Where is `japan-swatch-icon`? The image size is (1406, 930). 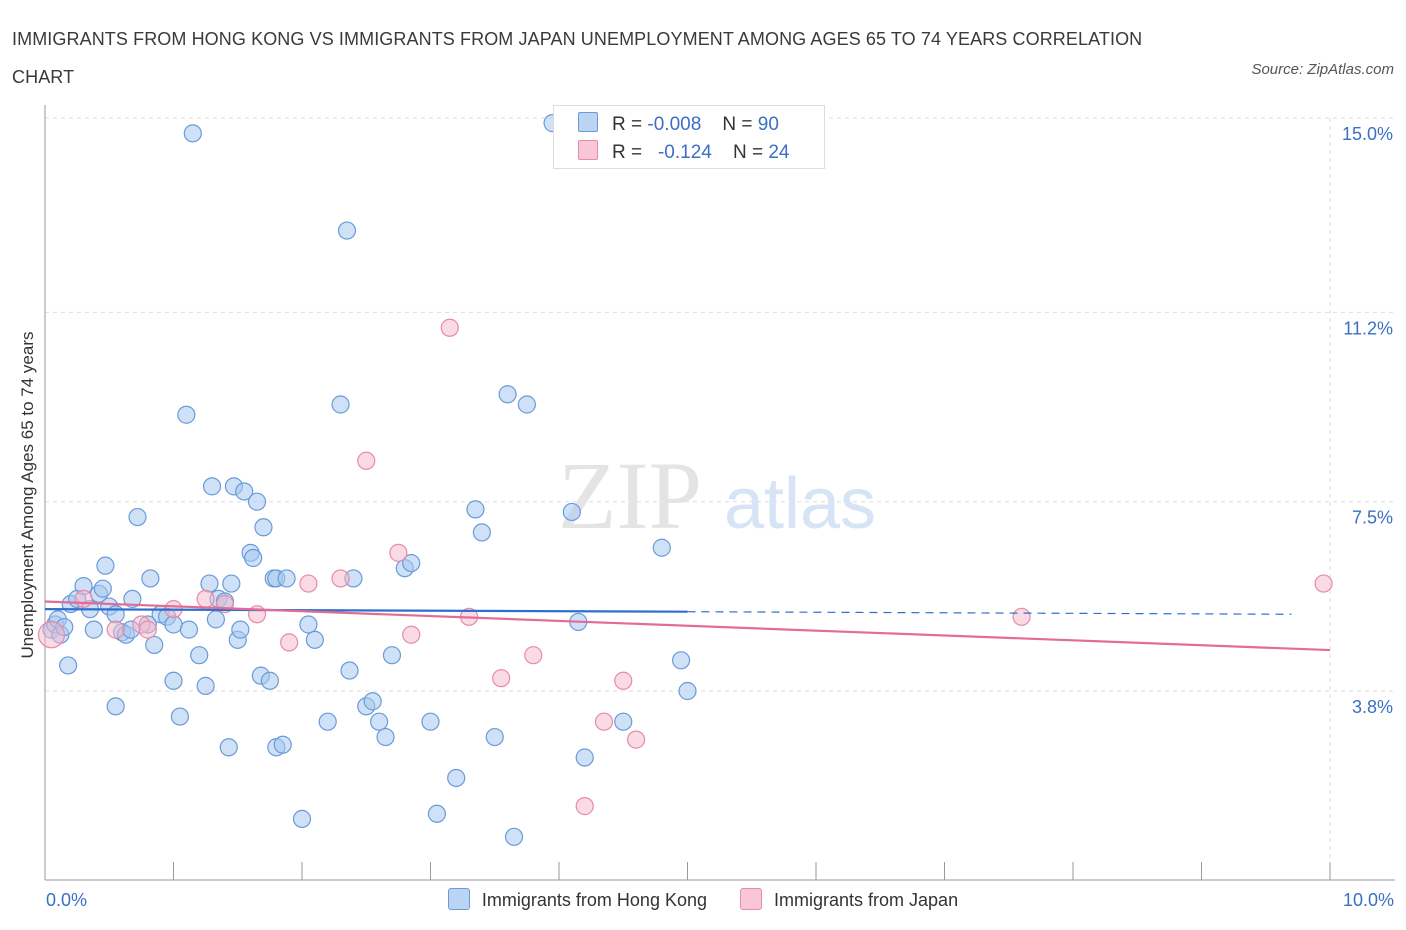 japan-swatch-icon is located at coordinates (751, 899).